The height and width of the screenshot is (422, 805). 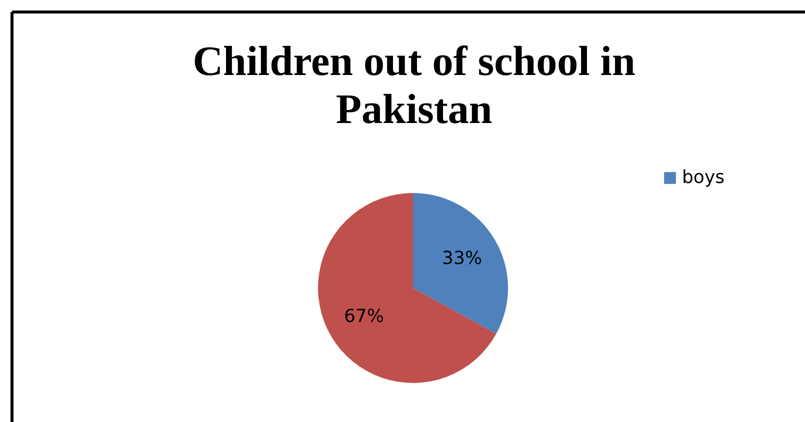 What do you see at coordinates (364, 317) in the screenshot?
I see `data-label: 67%` at bounding box center [364, 317].